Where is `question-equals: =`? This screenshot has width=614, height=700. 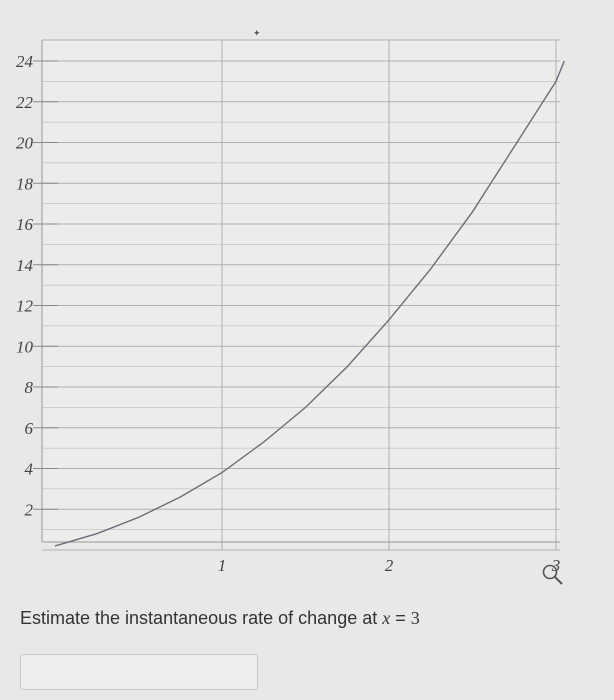 question-equals: = is located at coordinates (400, 618).